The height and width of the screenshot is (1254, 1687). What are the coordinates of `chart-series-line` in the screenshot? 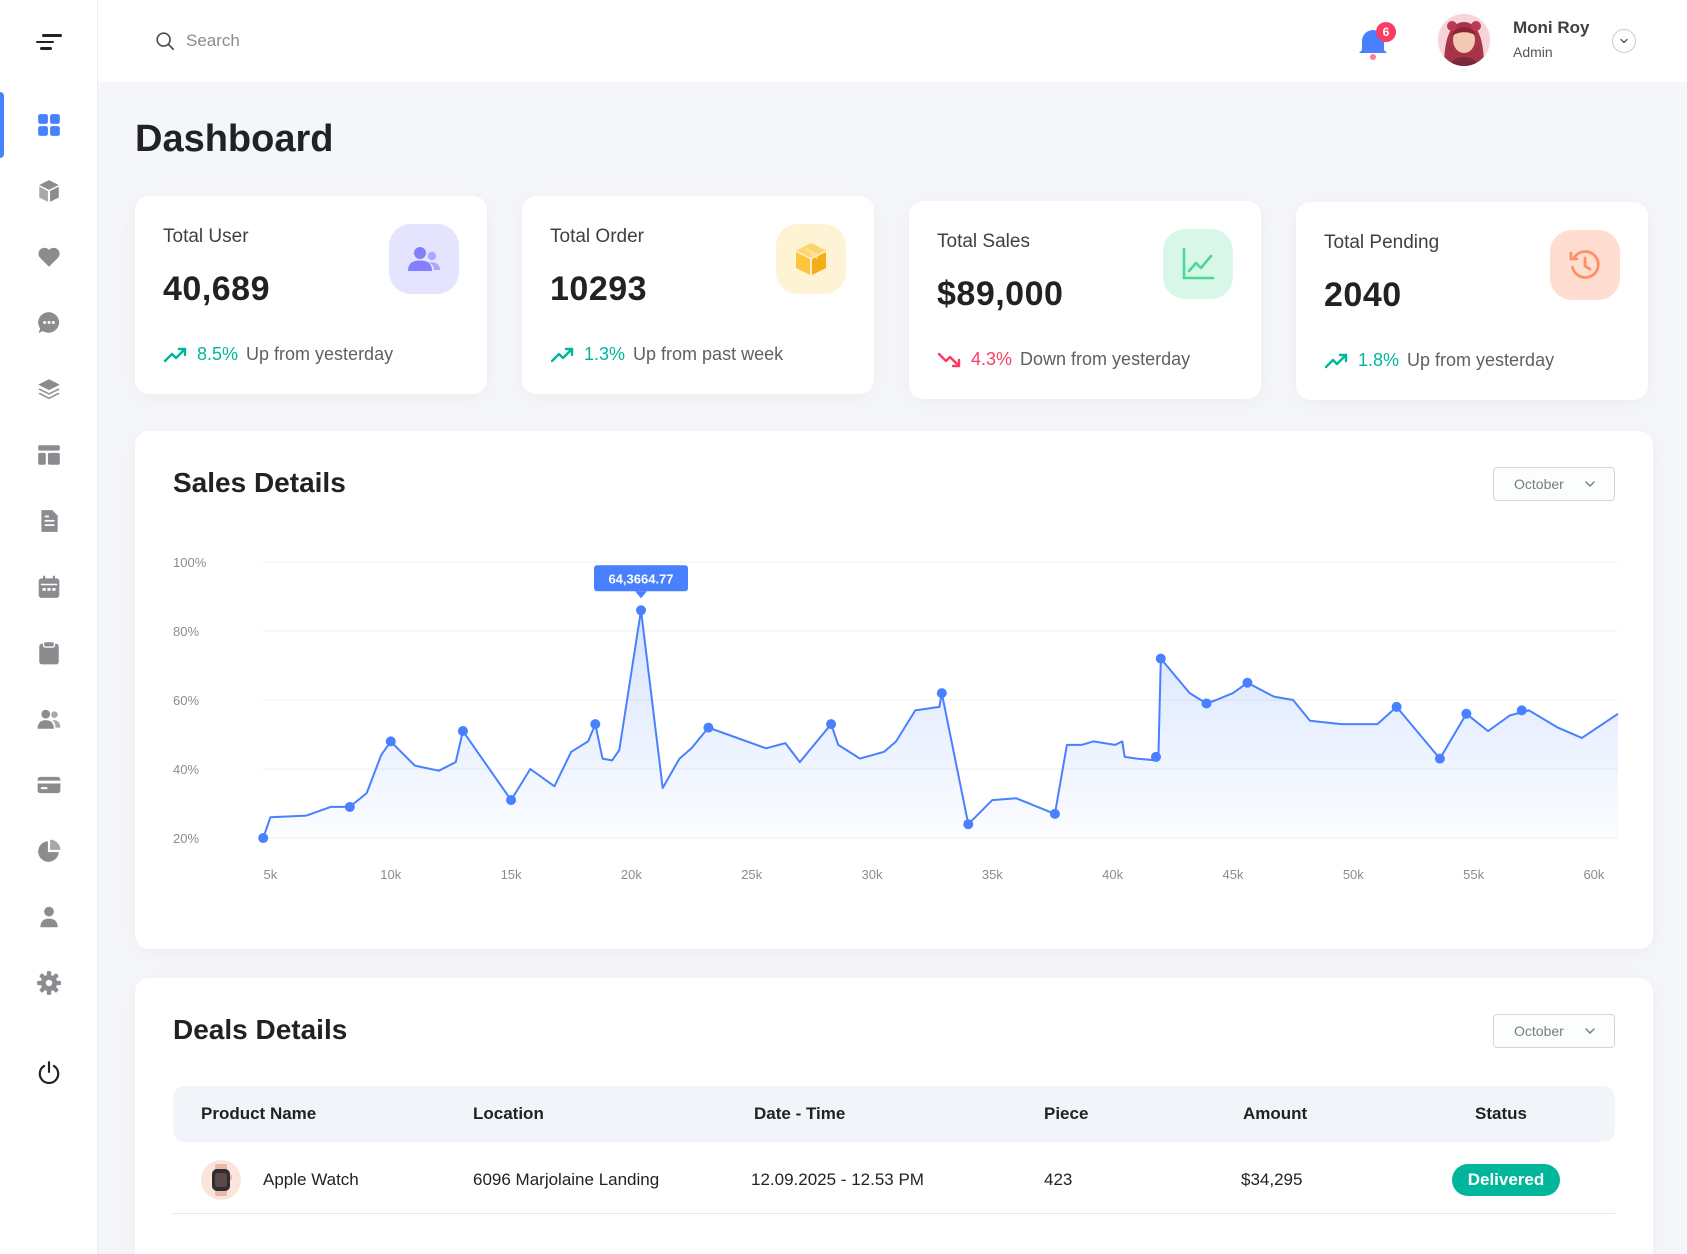 It's located at (940, 724).